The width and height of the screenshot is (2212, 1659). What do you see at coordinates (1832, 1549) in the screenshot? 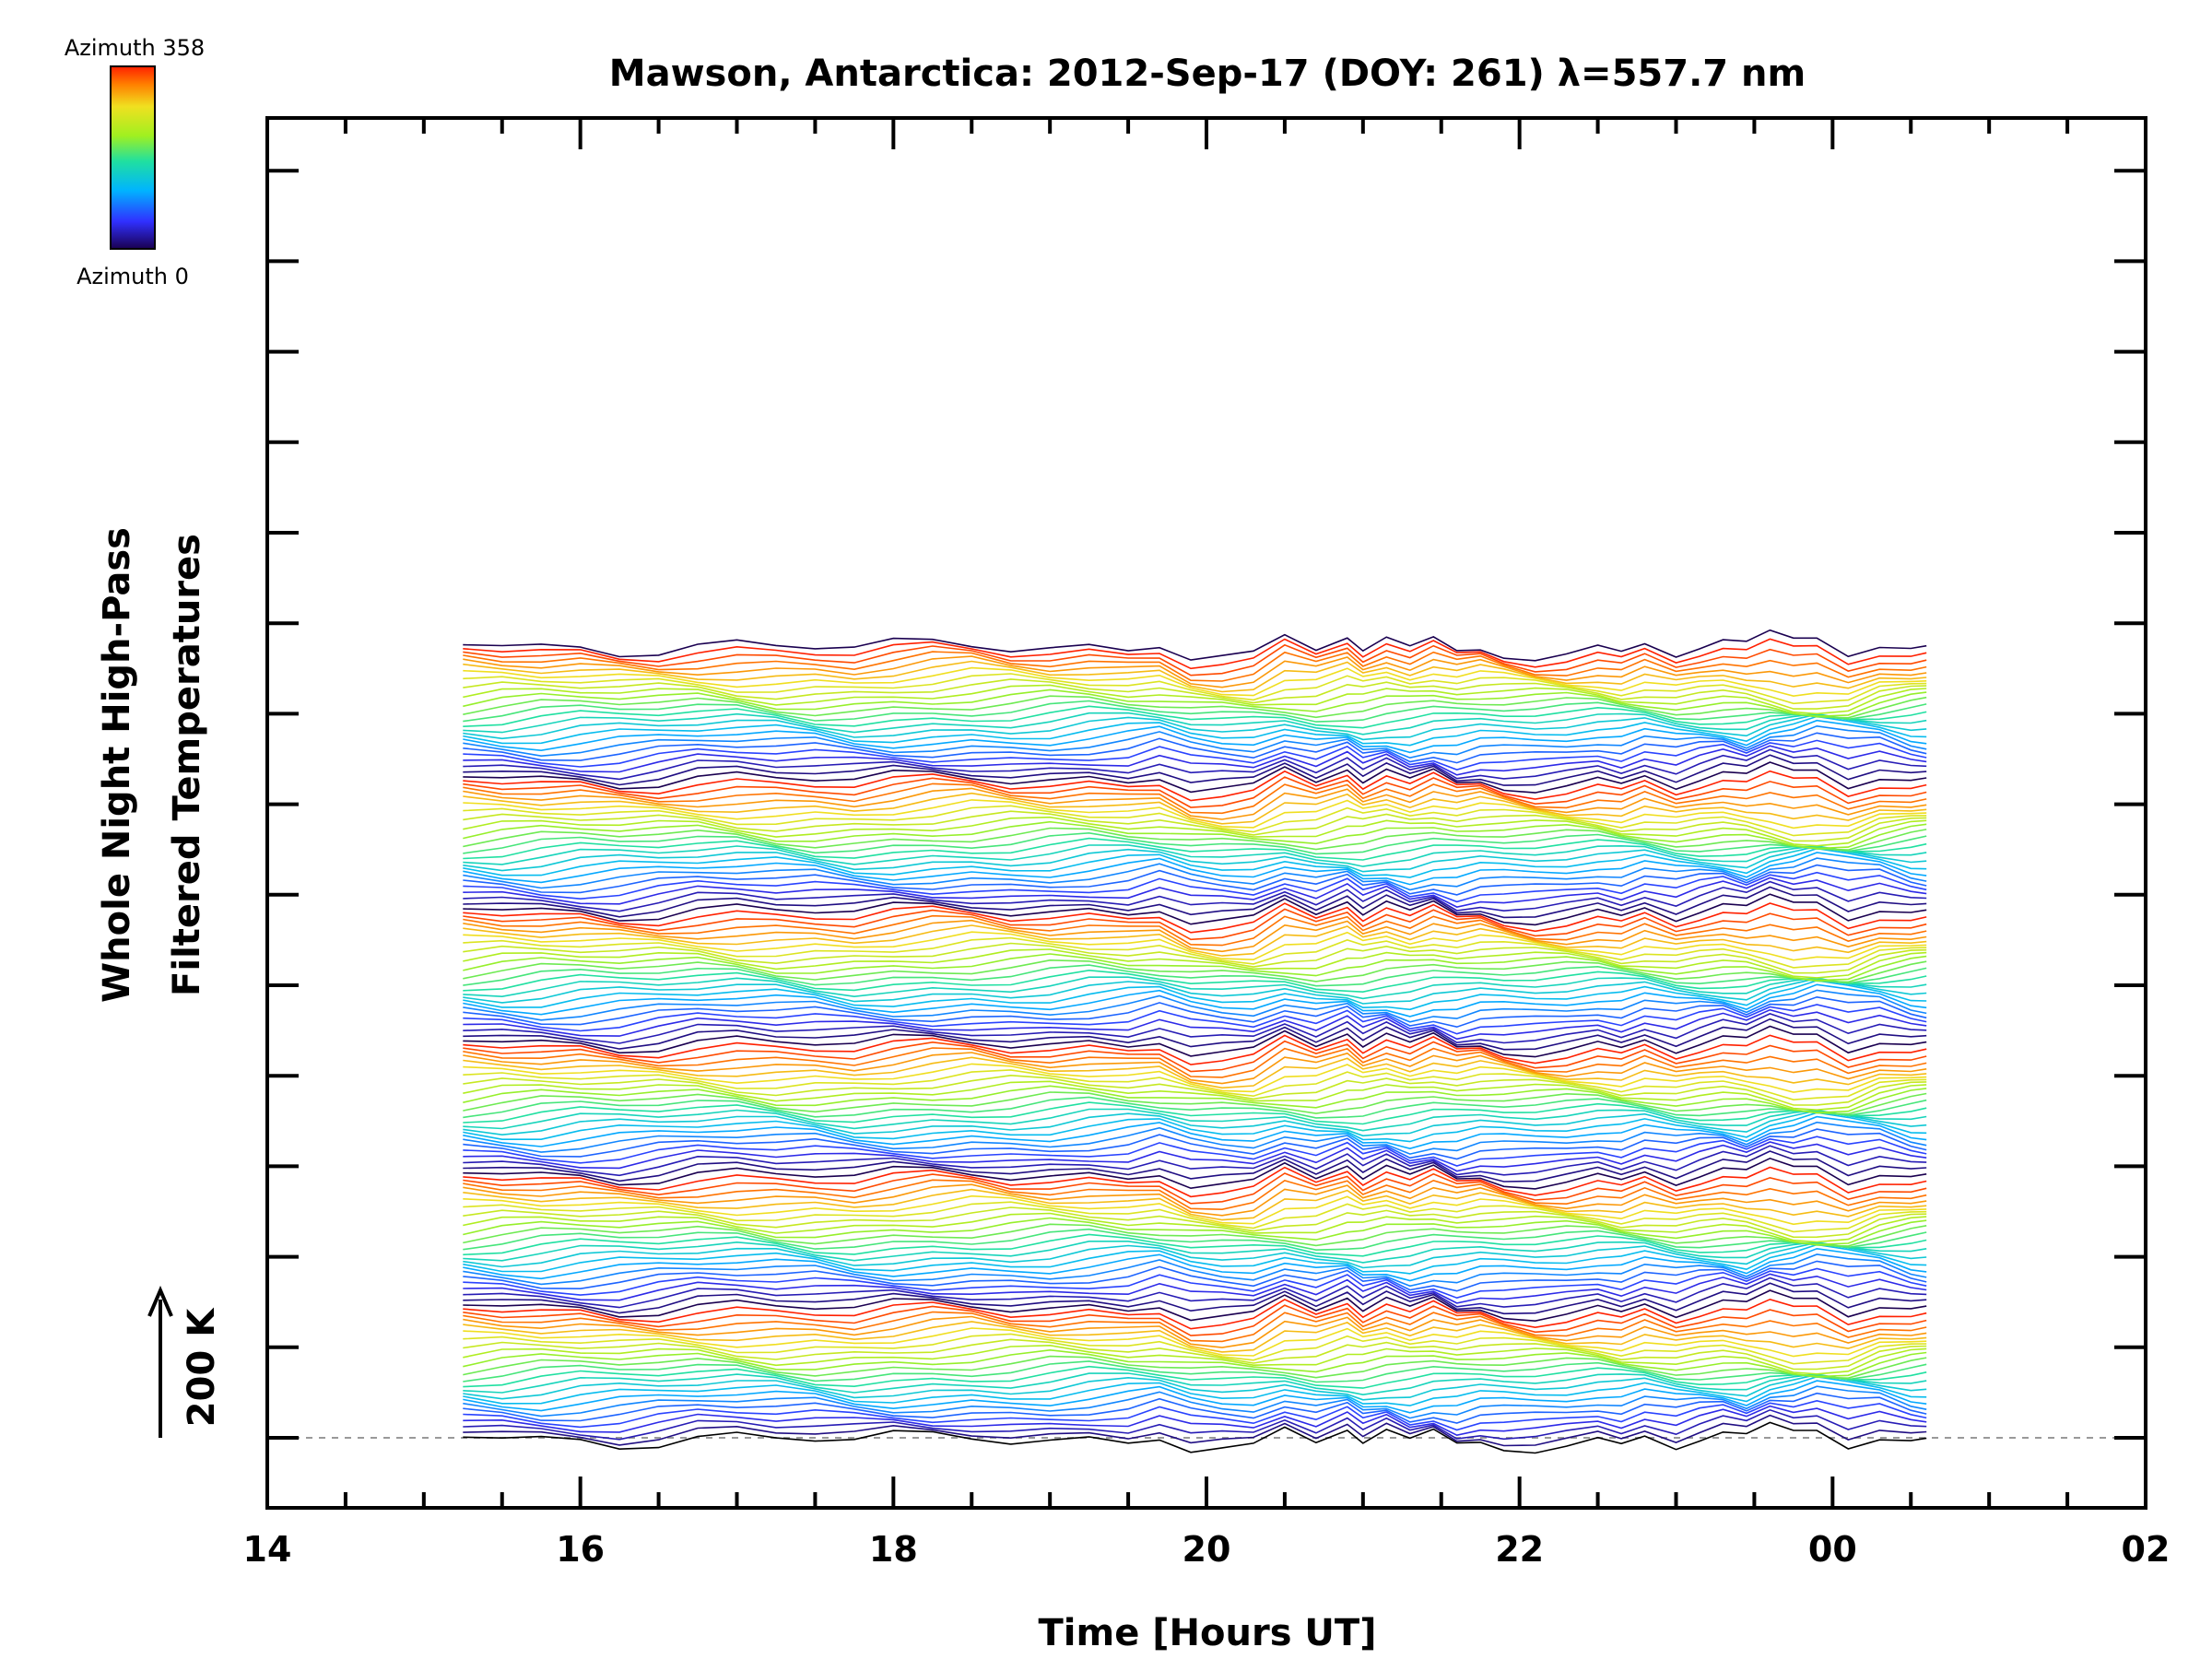
I see `x-tick-label: 00` at bounding box center [1832, 1549].